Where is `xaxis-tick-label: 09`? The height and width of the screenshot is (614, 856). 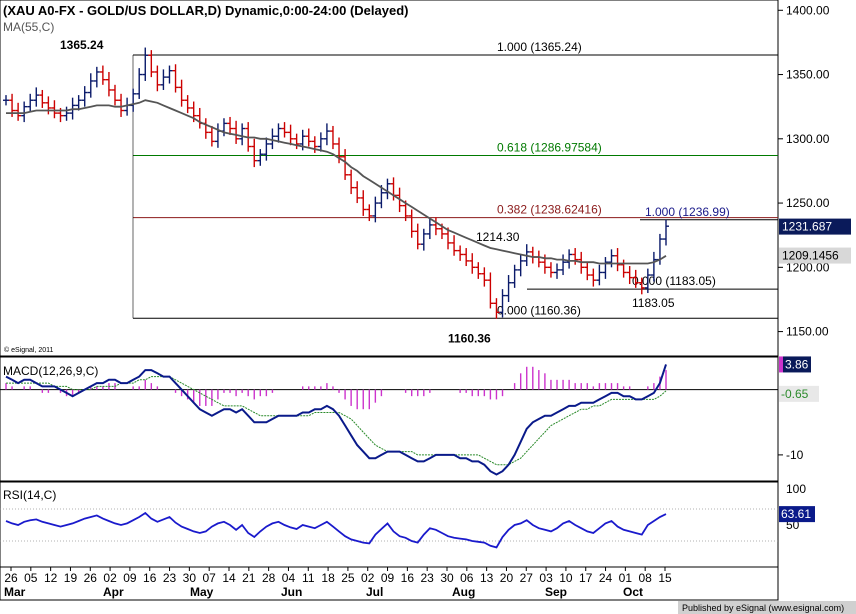
xaxis-tick-label: 09 is located at coordinates (388, 578).